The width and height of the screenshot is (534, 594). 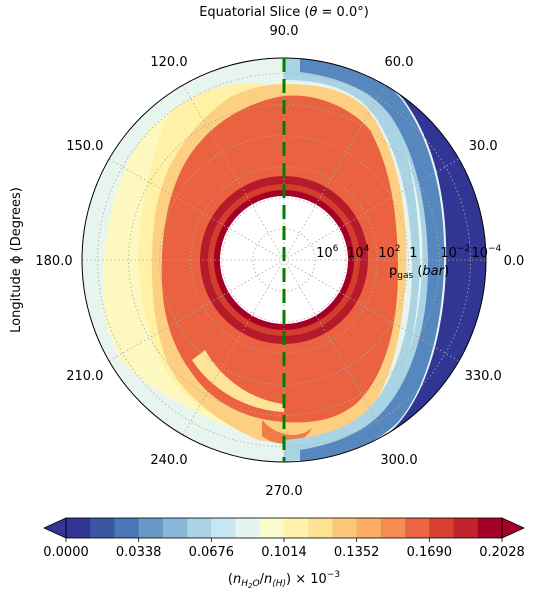 I want to click on angle-tick-label: 300.0, so click(x=398, y=460).